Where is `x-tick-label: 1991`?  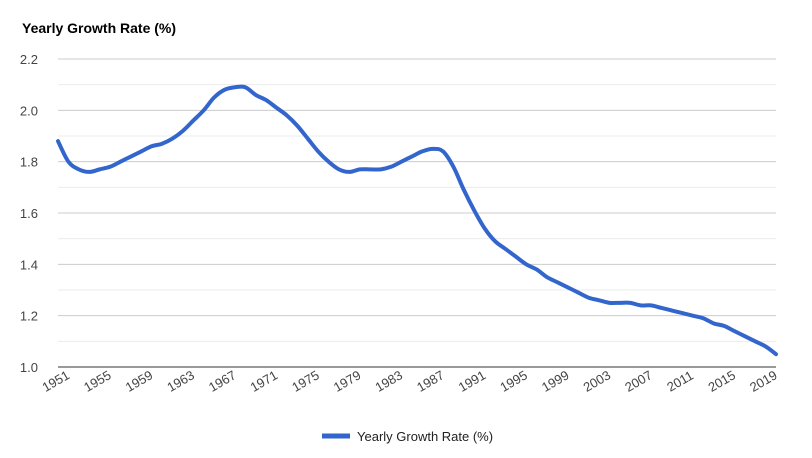 x-tick-label: 1991 is located at coordinates (472, 380).